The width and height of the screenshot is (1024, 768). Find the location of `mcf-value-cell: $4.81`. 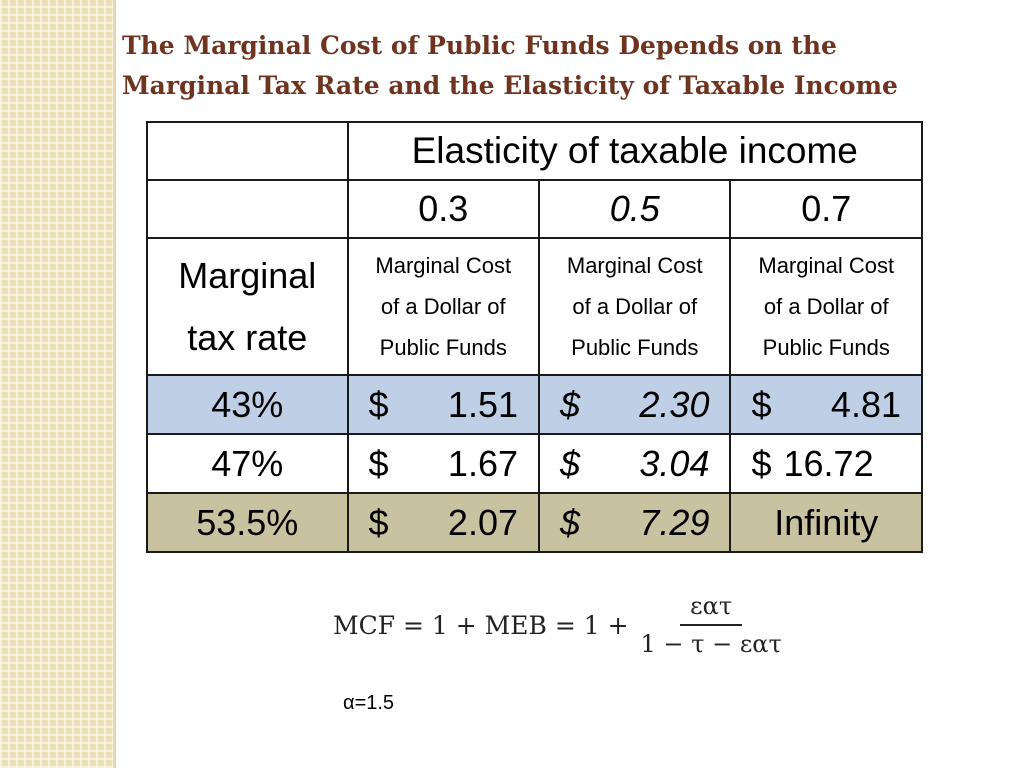

mcf-value-cell: $4.81 is located at coordinates (826, 404).